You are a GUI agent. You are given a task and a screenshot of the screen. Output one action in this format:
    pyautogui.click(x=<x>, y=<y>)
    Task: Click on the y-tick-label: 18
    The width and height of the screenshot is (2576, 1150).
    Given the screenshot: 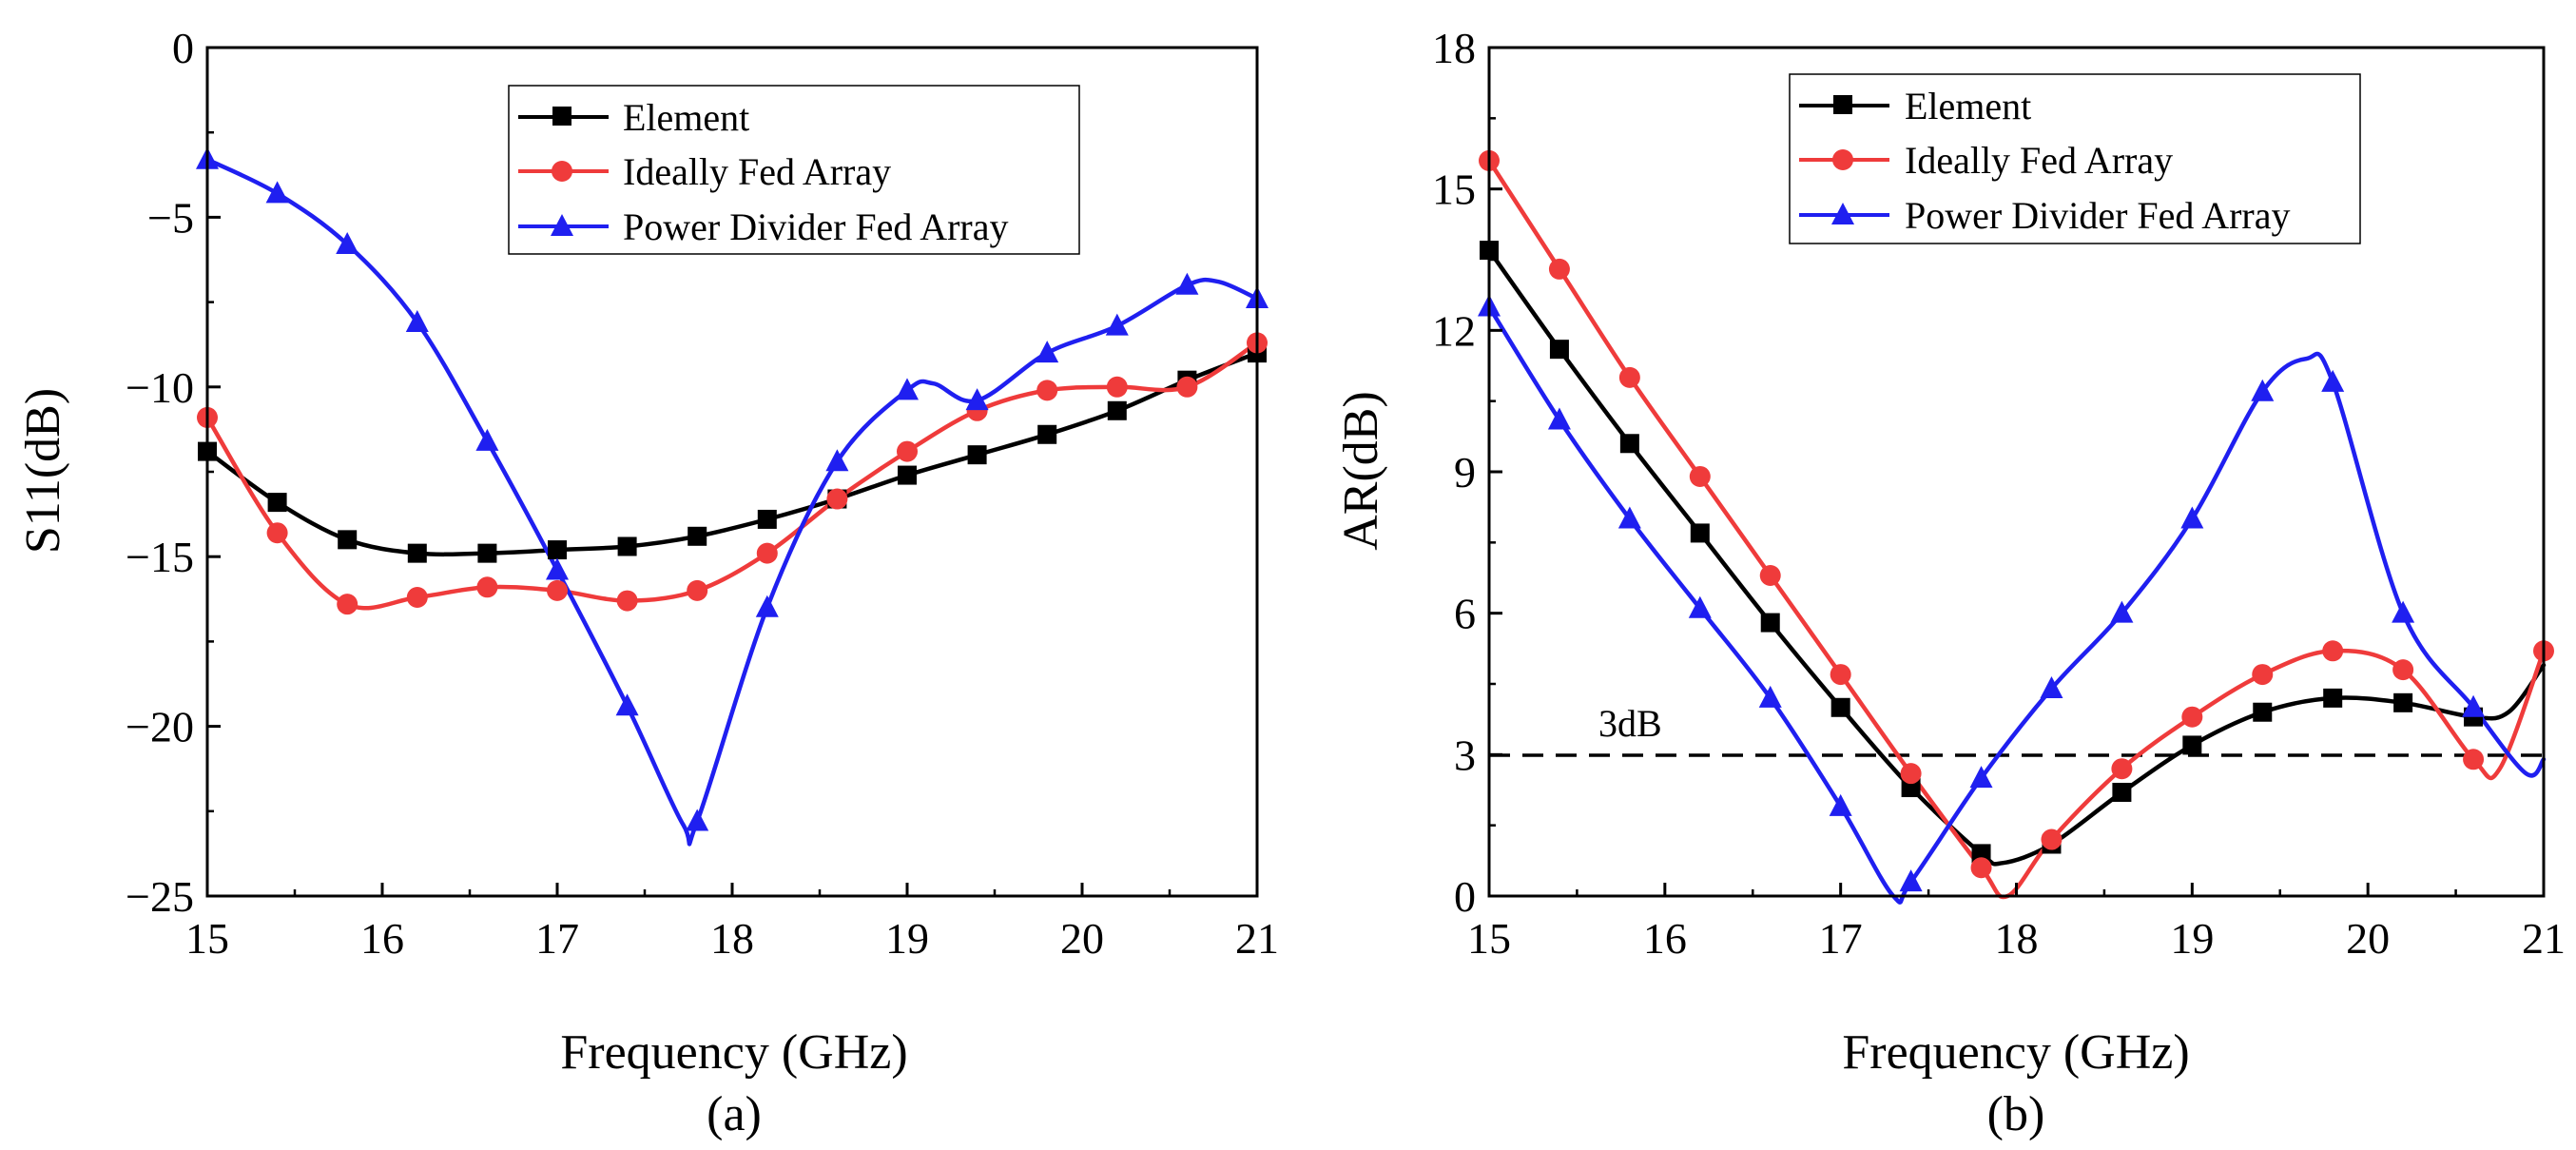 What is the action you would take?
    pyautogui.click(x=1454, y=48)
    